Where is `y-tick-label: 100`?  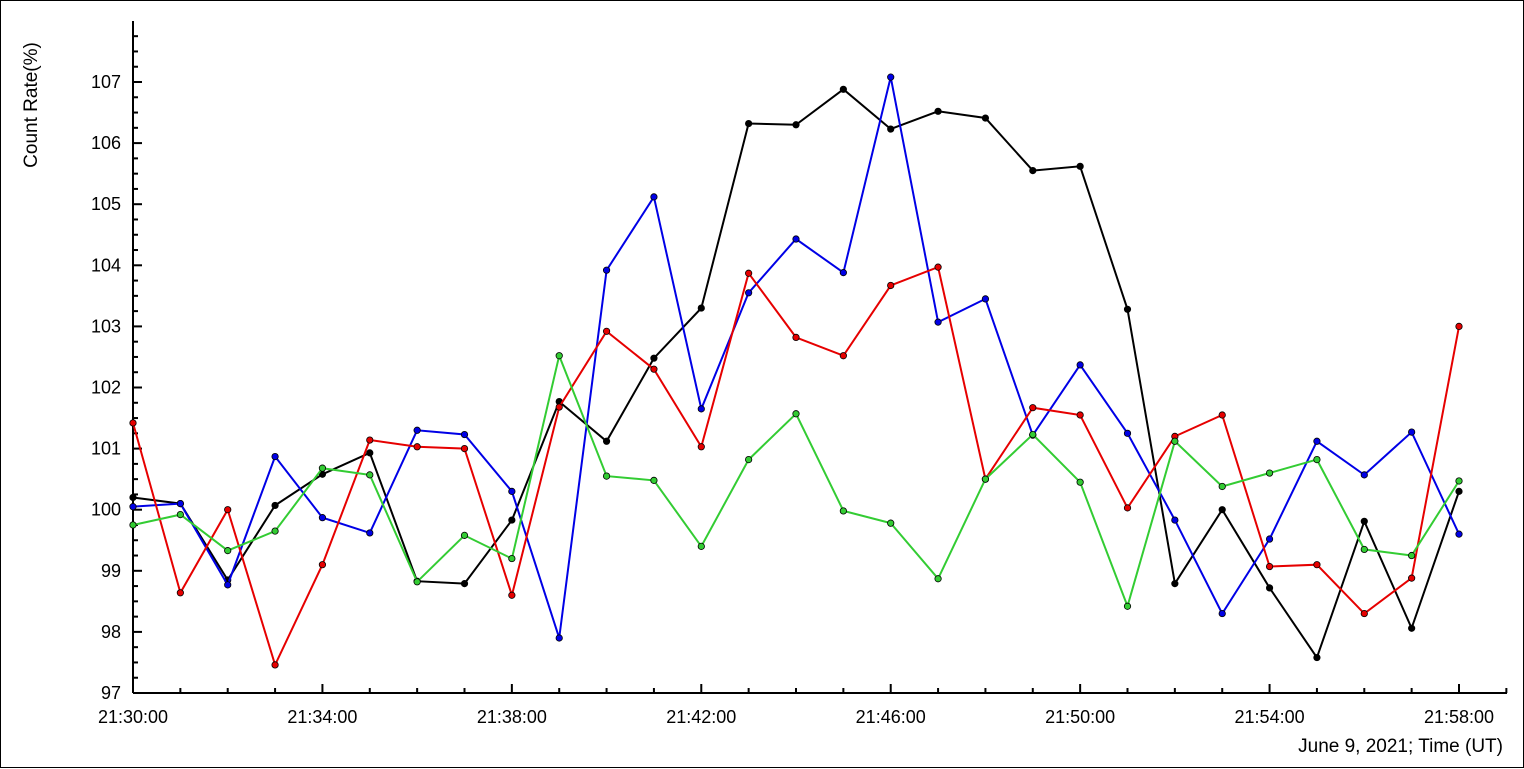
y-tick-label: 100 is located at coordinates (106, 510).